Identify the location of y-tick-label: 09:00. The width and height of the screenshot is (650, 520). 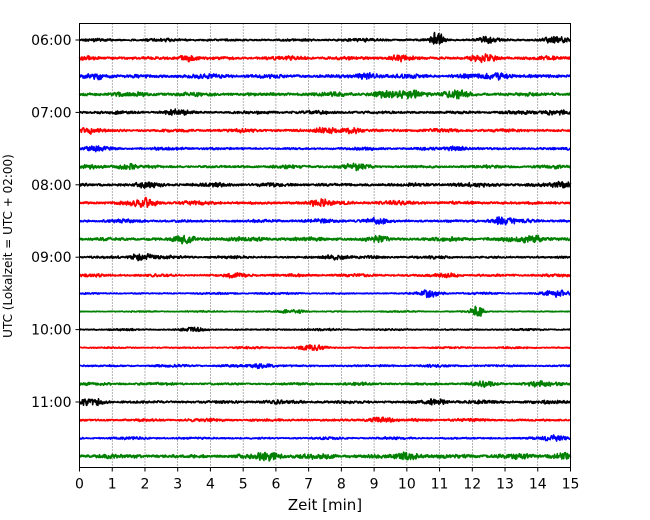
(51, 258).